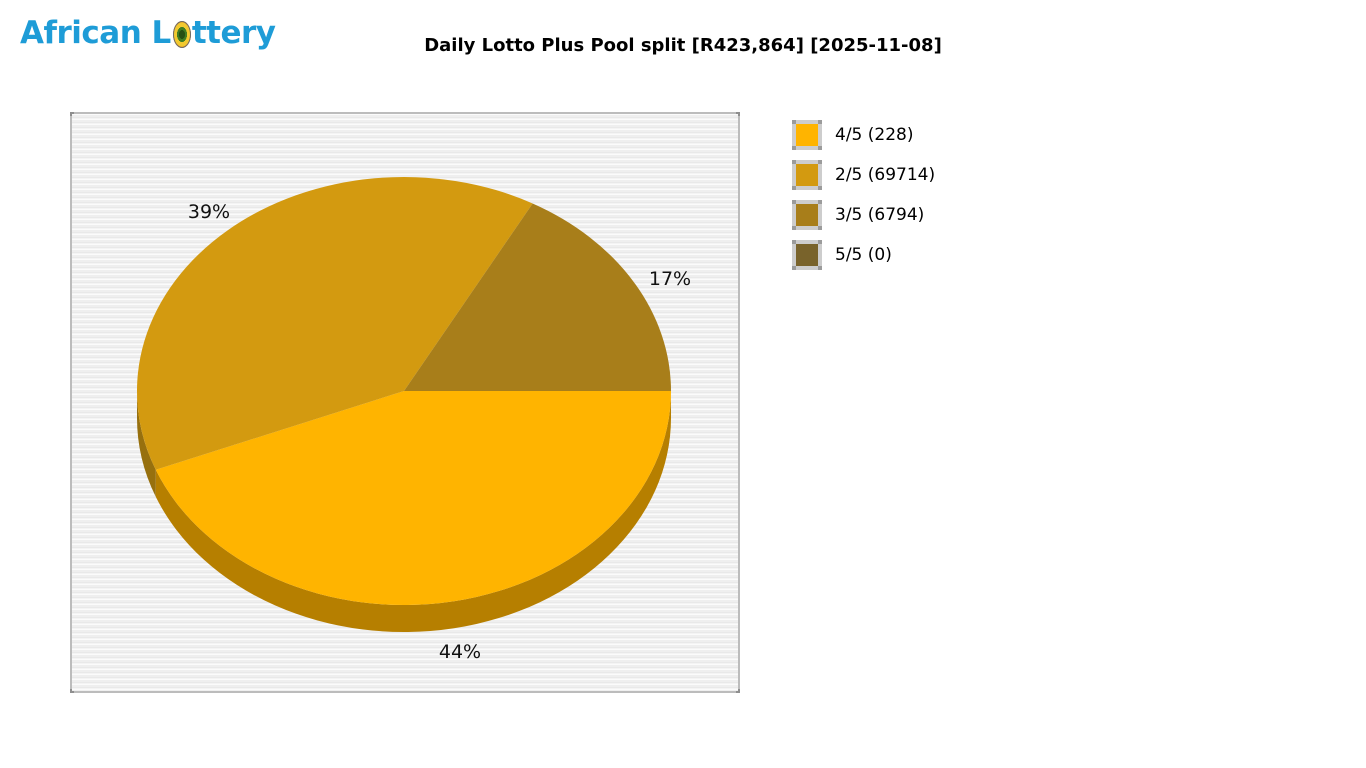 The width and height of the screenshot is (1366, 768). I want to click on legend-label: 4/5 (228), so click(874, 135).